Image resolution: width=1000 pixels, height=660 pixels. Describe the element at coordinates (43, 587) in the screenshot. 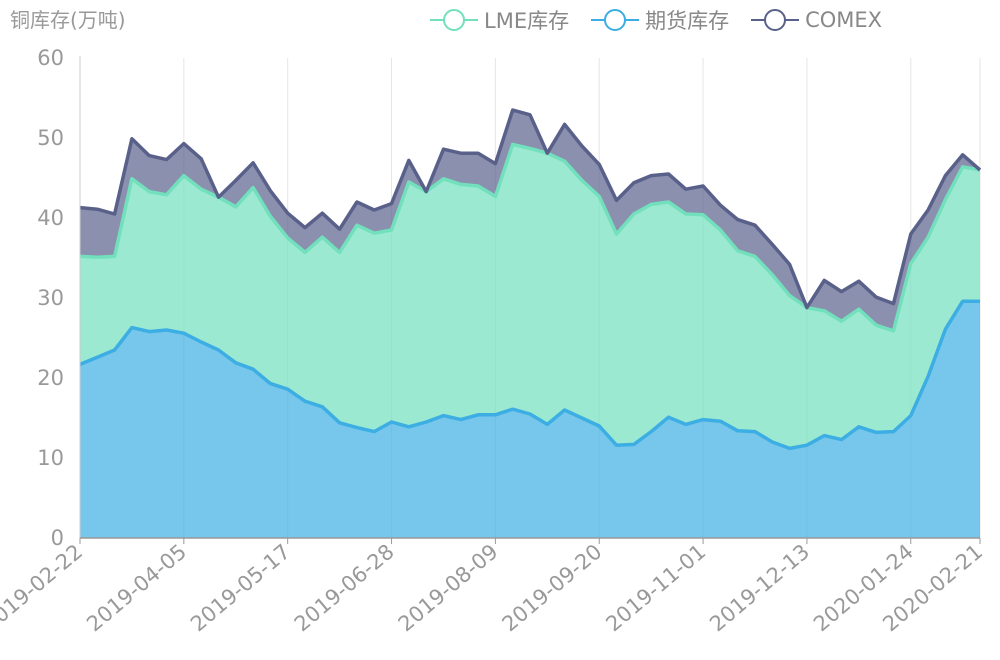

I see `x-tick-label: 2019-02-22` at that location.